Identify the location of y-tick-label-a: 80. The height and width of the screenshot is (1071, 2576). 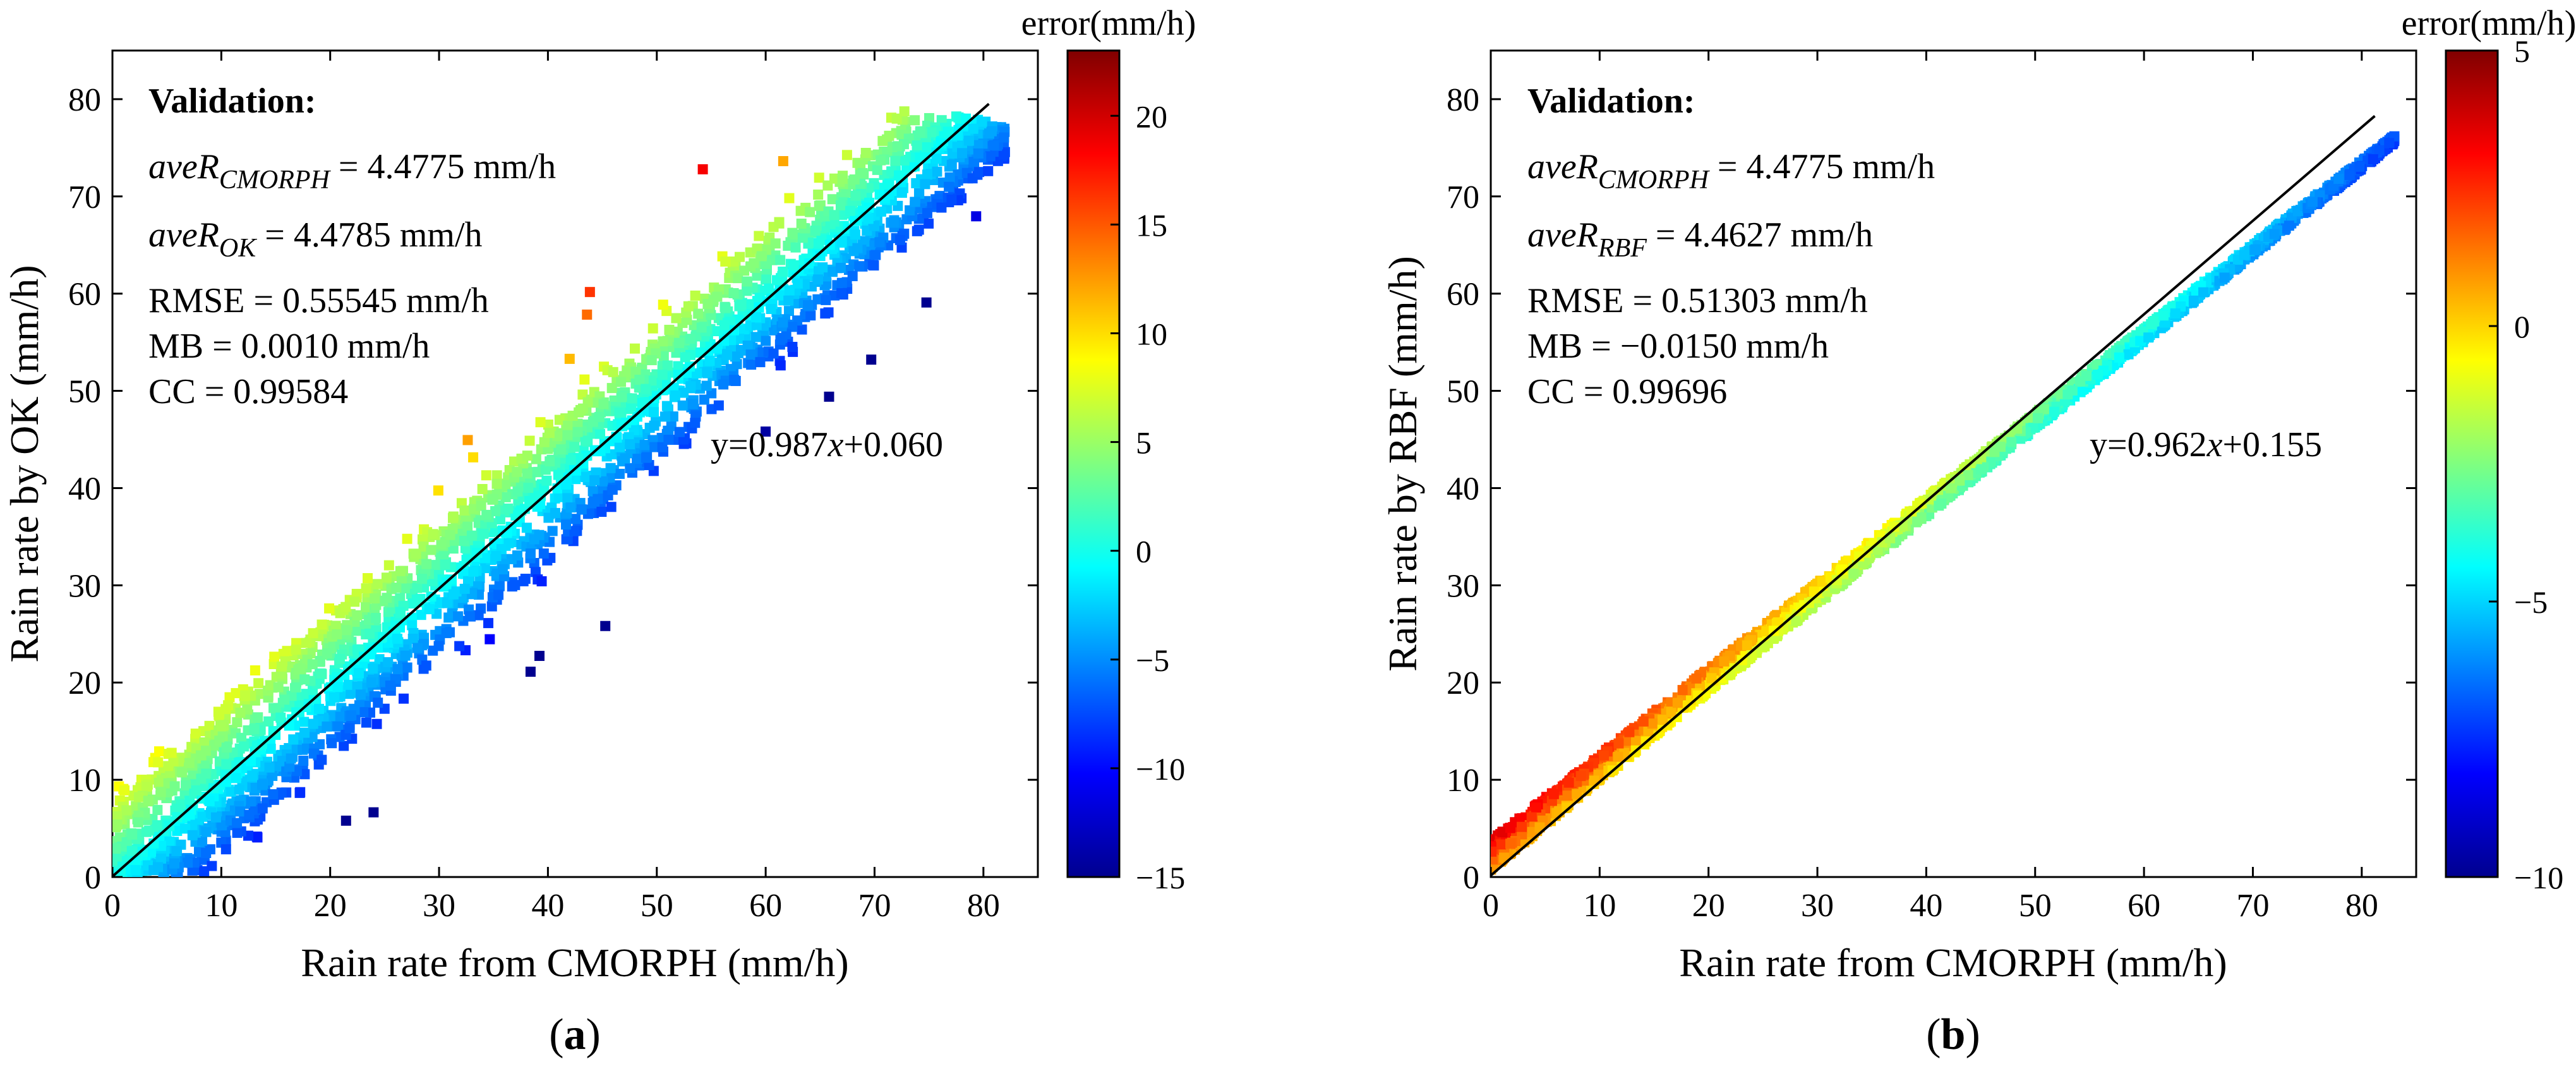
(84, 100).